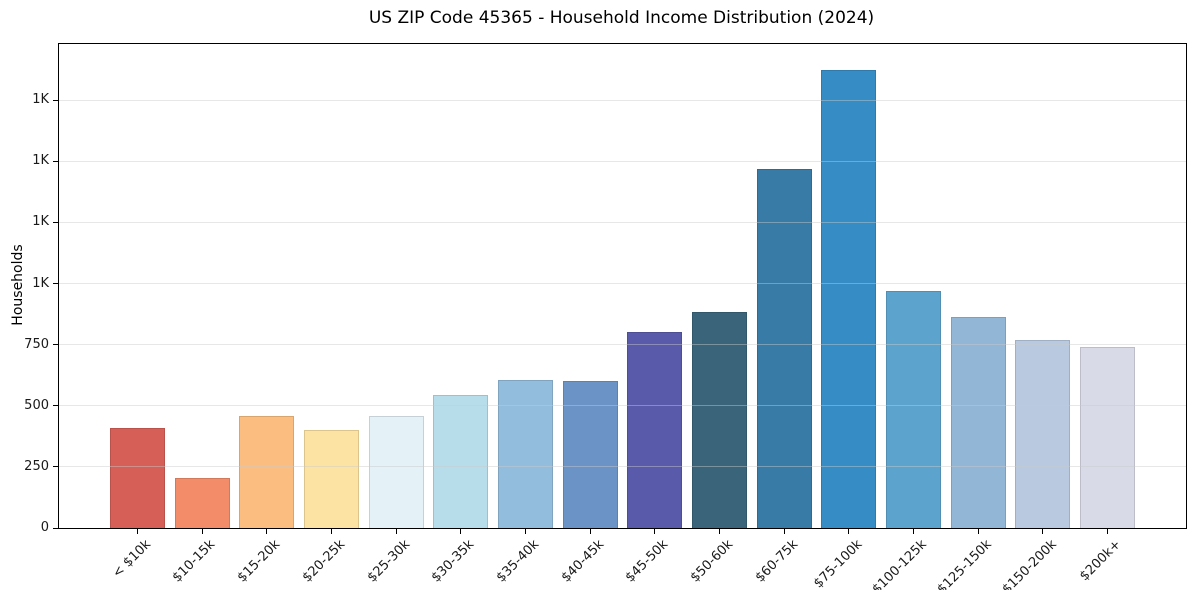 The image size is (1189, 590). What do you see at coordinates (388, 561) in the screenshot?
I see `x-tick-label: $25-30k` at bounding box center [388, 561].